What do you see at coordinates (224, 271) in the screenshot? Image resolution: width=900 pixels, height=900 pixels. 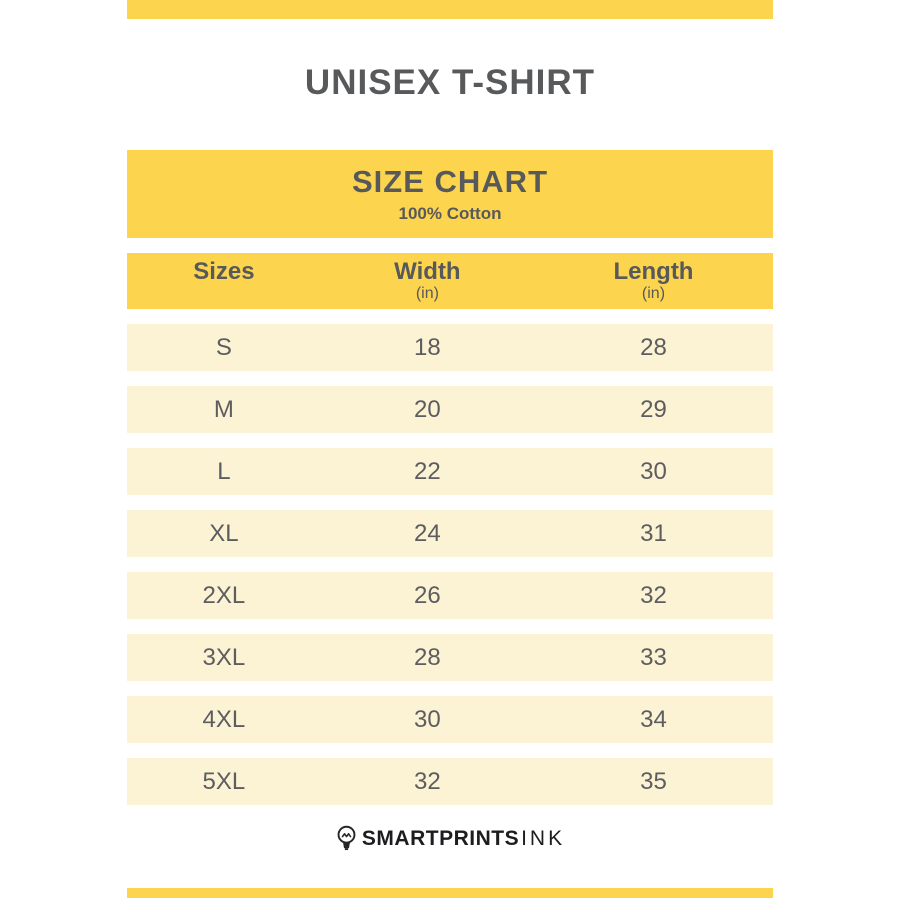 I see `column-label: Sizes` at bounding box center [224, 271].